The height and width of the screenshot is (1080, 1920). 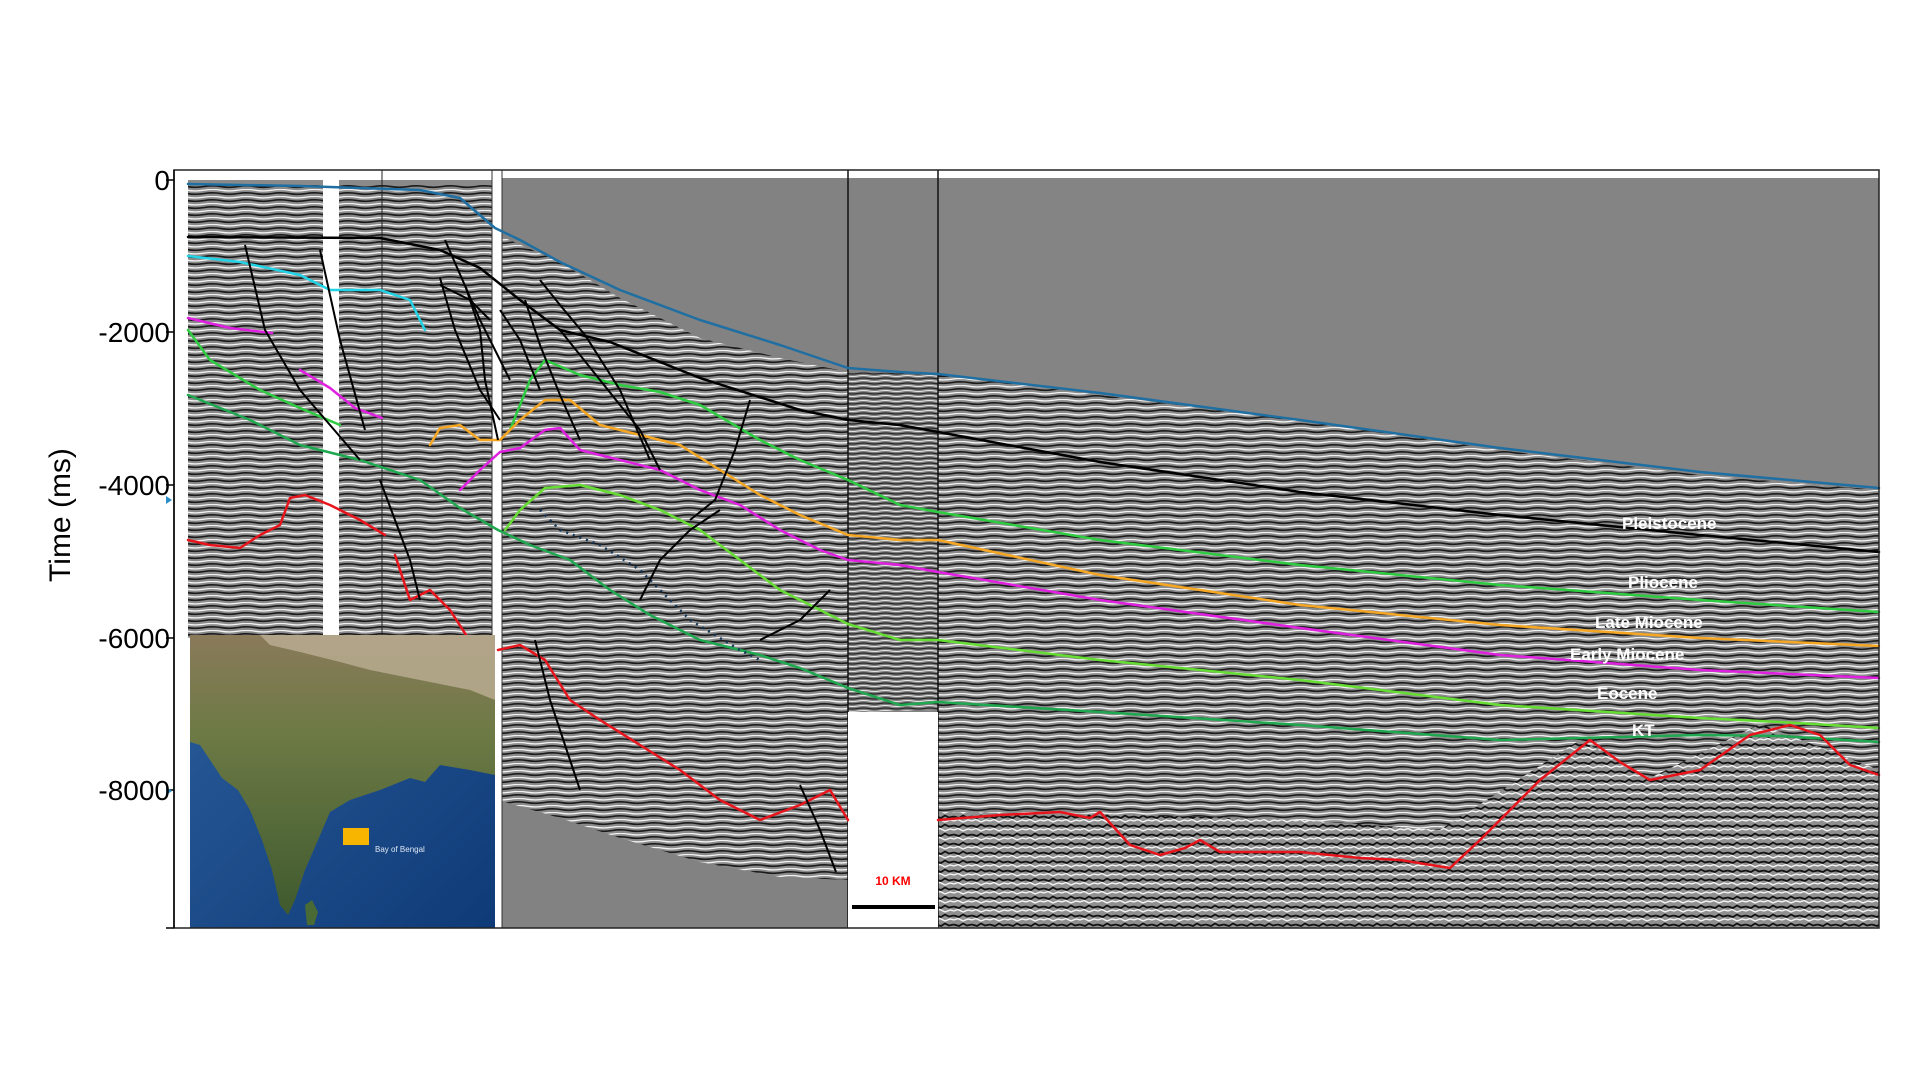 What do you see at coordinates (1643, 730) in the screenshot?
I see `label-kt: KT` at bounding box center [1643, 730].